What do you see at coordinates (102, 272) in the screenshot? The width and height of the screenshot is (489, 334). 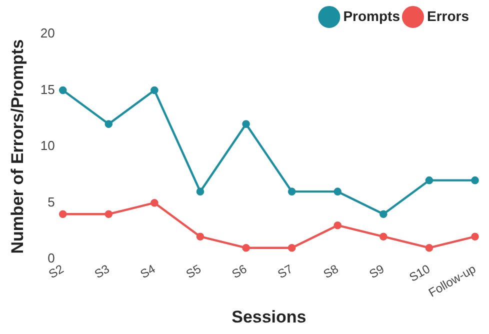 I see `x-tick-label: S3` at bounding box center [102, 272].